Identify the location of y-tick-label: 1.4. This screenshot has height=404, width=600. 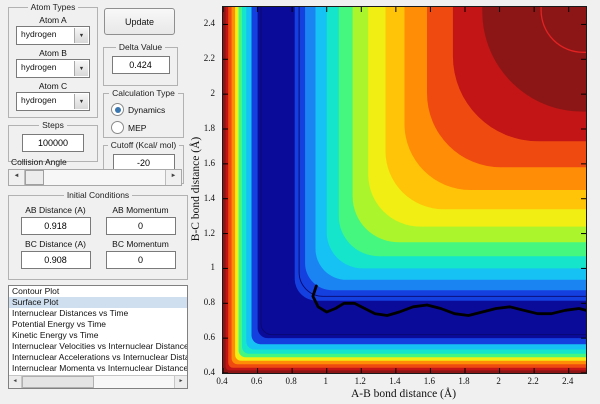
(209, 197).